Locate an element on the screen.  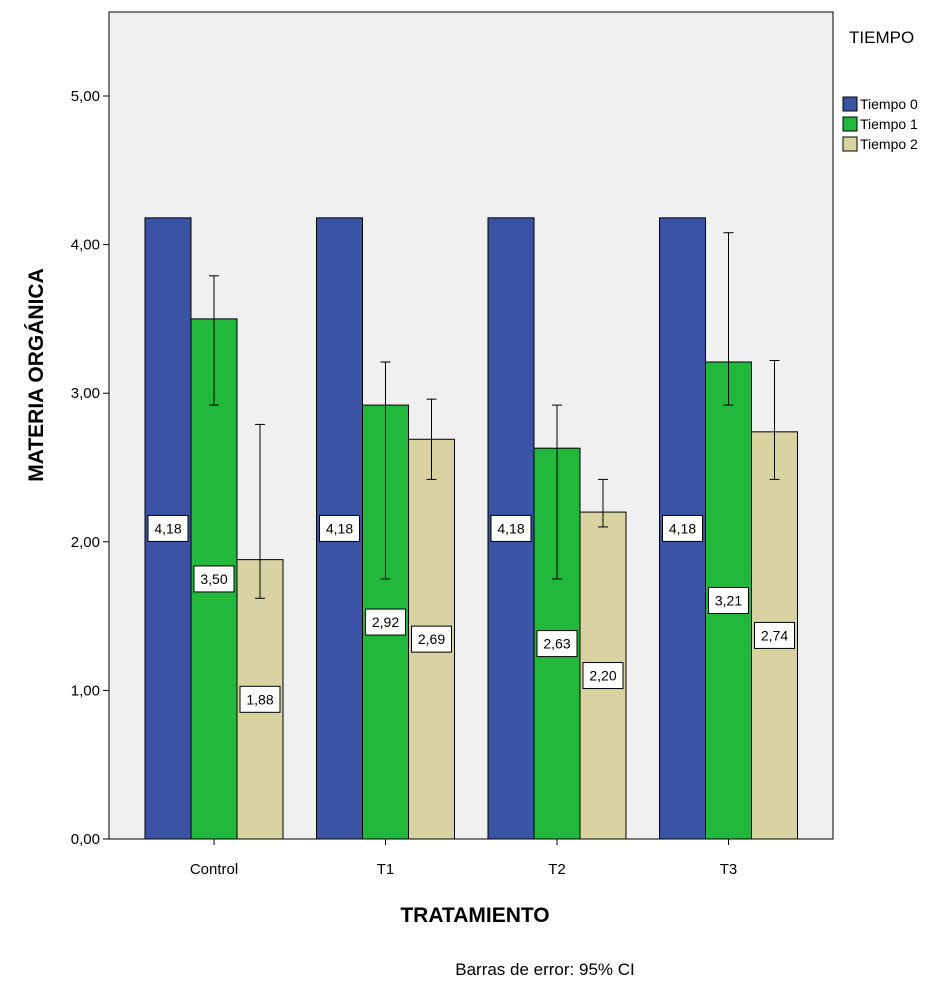
y-tick-label: 1,00 is located at coordinates (85, 690).